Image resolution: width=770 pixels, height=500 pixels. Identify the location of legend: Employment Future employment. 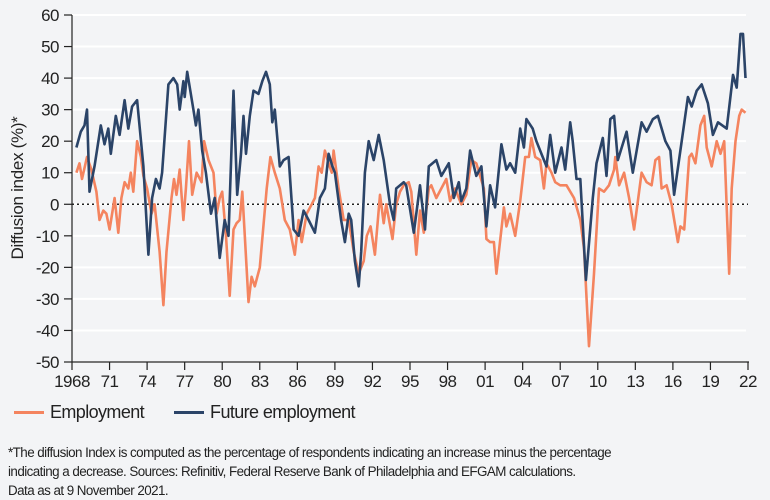
(199, 412).